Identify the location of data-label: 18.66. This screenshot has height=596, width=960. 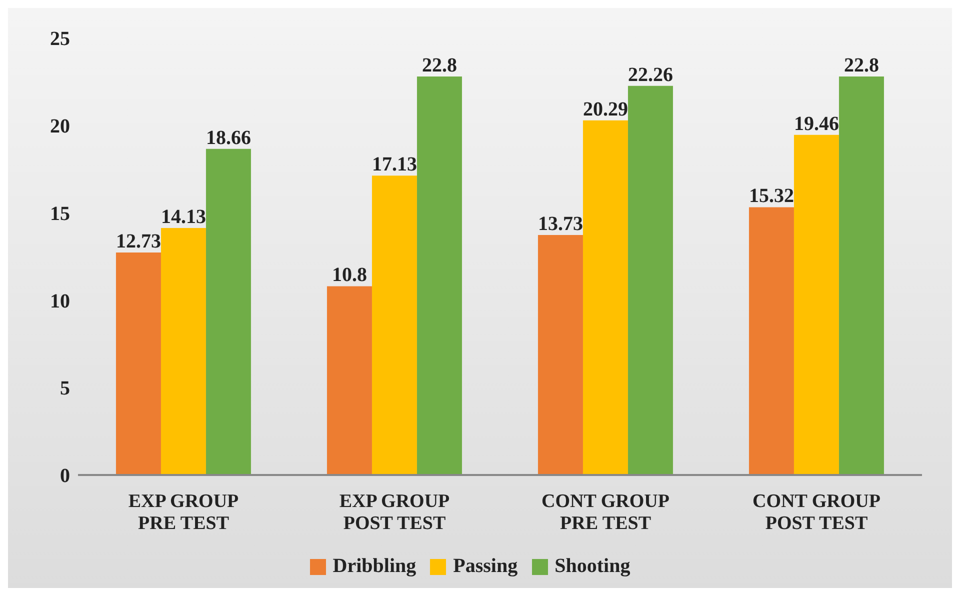
(228, 137).